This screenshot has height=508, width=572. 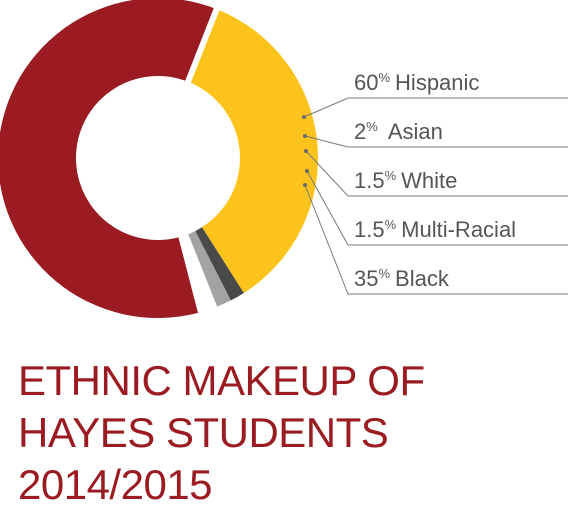 What do you see at coordinates (307, 171) in the screenshot?
I see `leader-dot-multi-racial` at bounding box center [307, 171].